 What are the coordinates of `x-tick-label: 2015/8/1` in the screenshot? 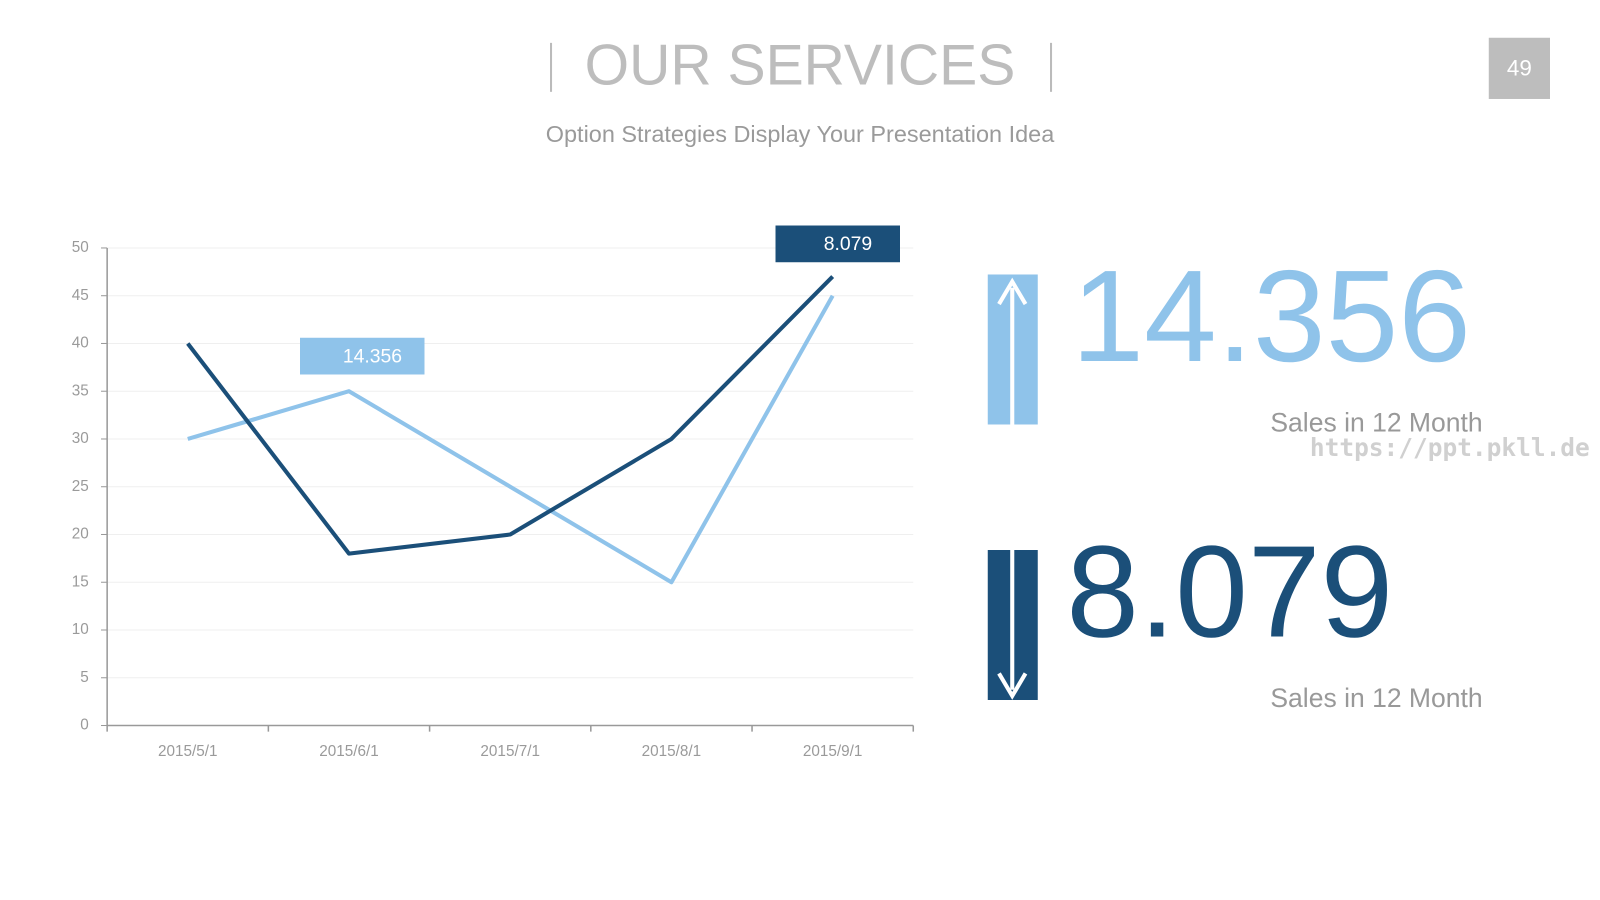 It's located at (672, 751).